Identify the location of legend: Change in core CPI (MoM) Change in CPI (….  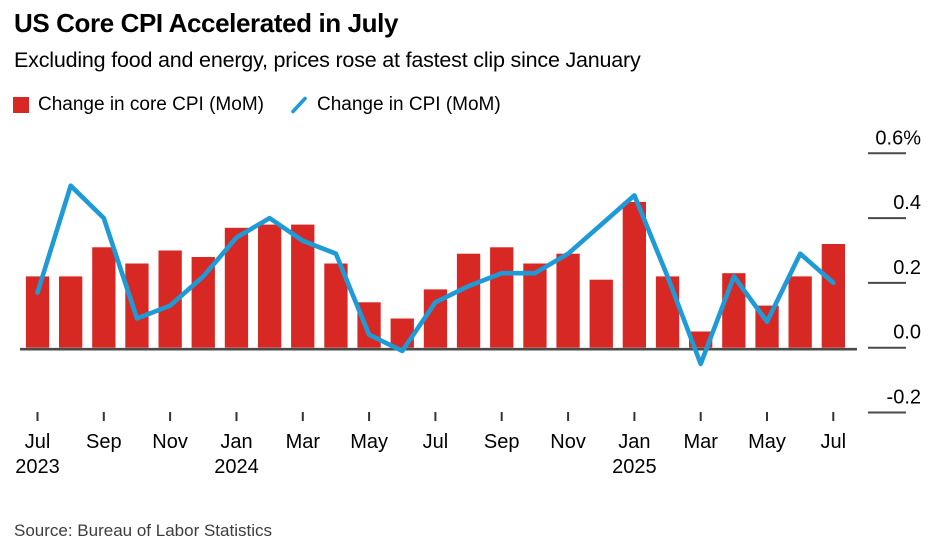
(257, 105).